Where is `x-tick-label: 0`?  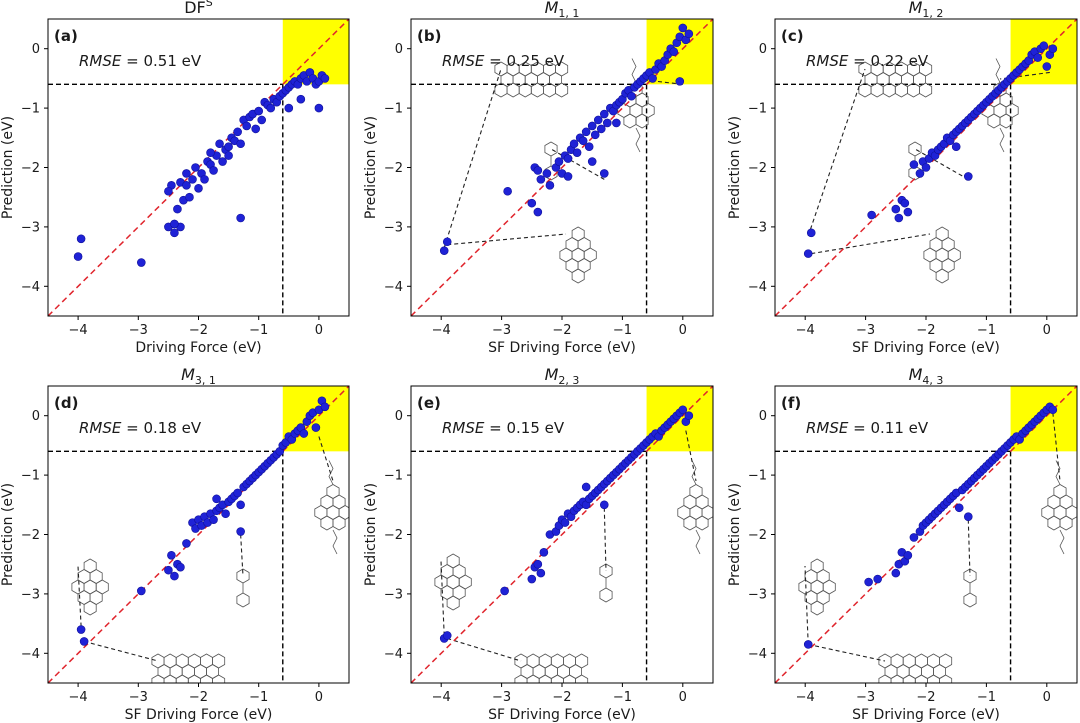
x-tick-label: 0 is located at coordinates (683, 330).